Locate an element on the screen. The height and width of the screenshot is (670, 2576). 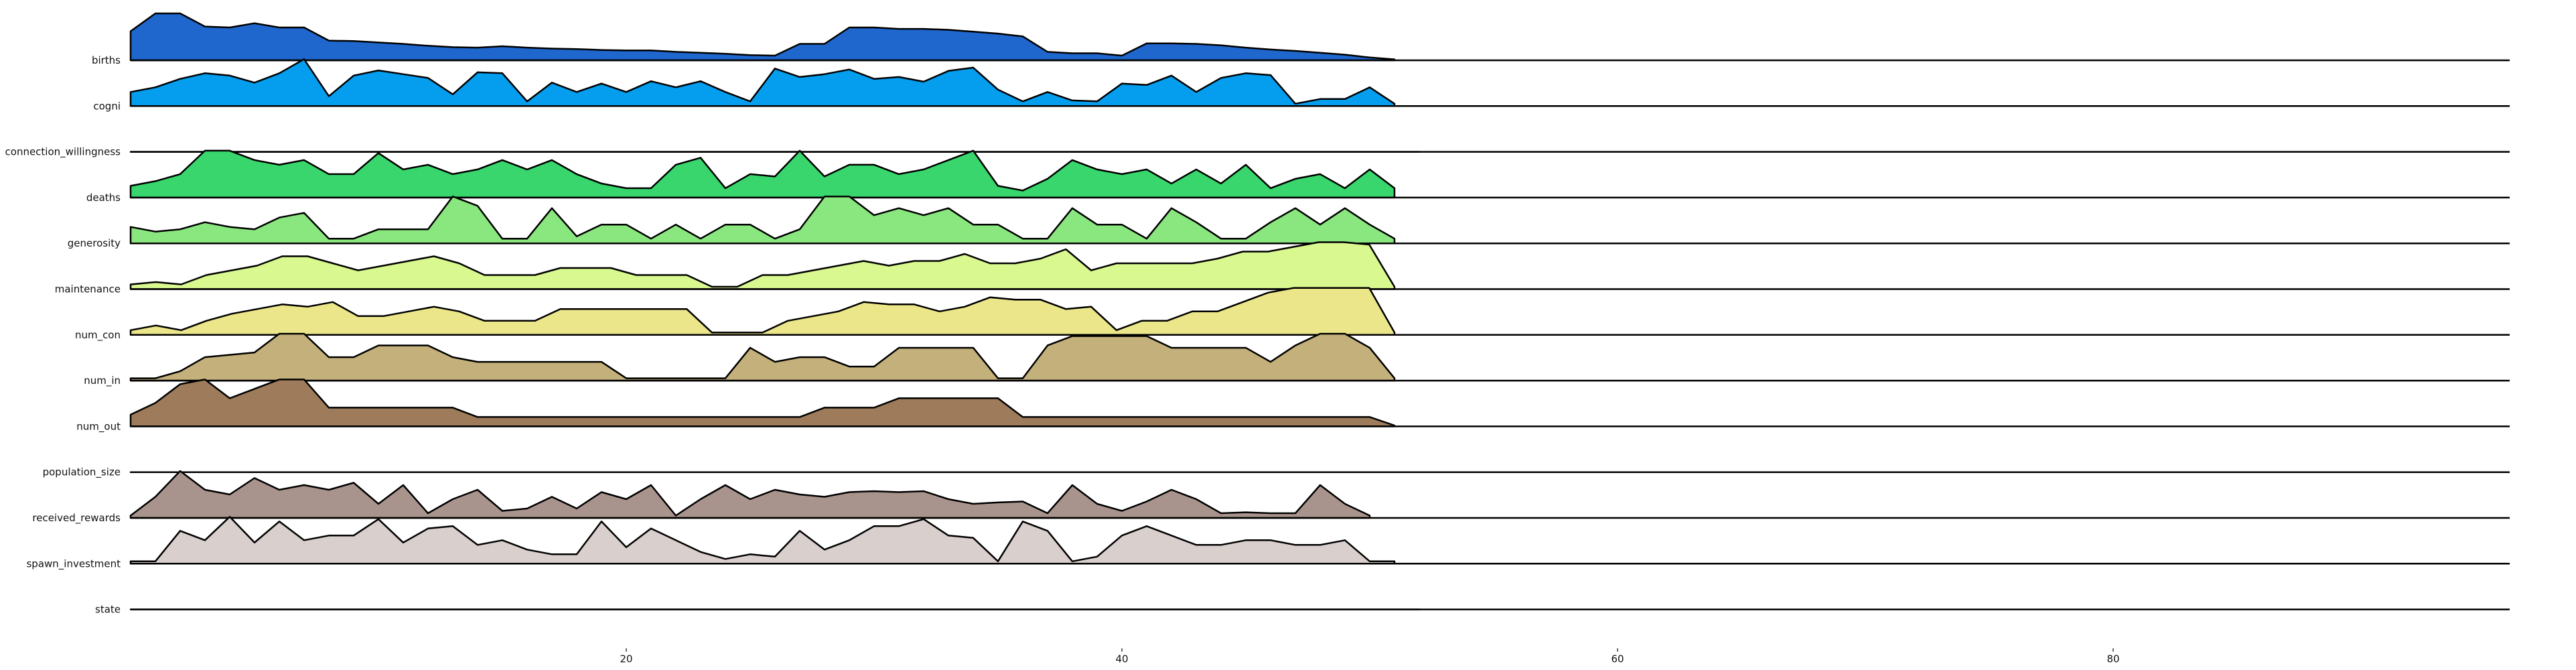
ridge-births is located at coordinates (762, 37).